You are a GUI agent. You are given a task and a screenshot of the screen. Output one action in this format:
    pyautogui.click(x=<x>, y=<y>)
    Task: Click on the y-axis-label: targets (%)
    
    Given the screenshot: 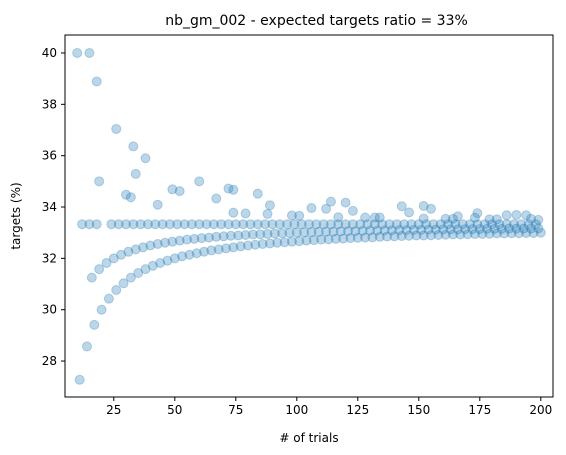 What is the action you would take?
    pyautogui.click(x=16, y=215)
    